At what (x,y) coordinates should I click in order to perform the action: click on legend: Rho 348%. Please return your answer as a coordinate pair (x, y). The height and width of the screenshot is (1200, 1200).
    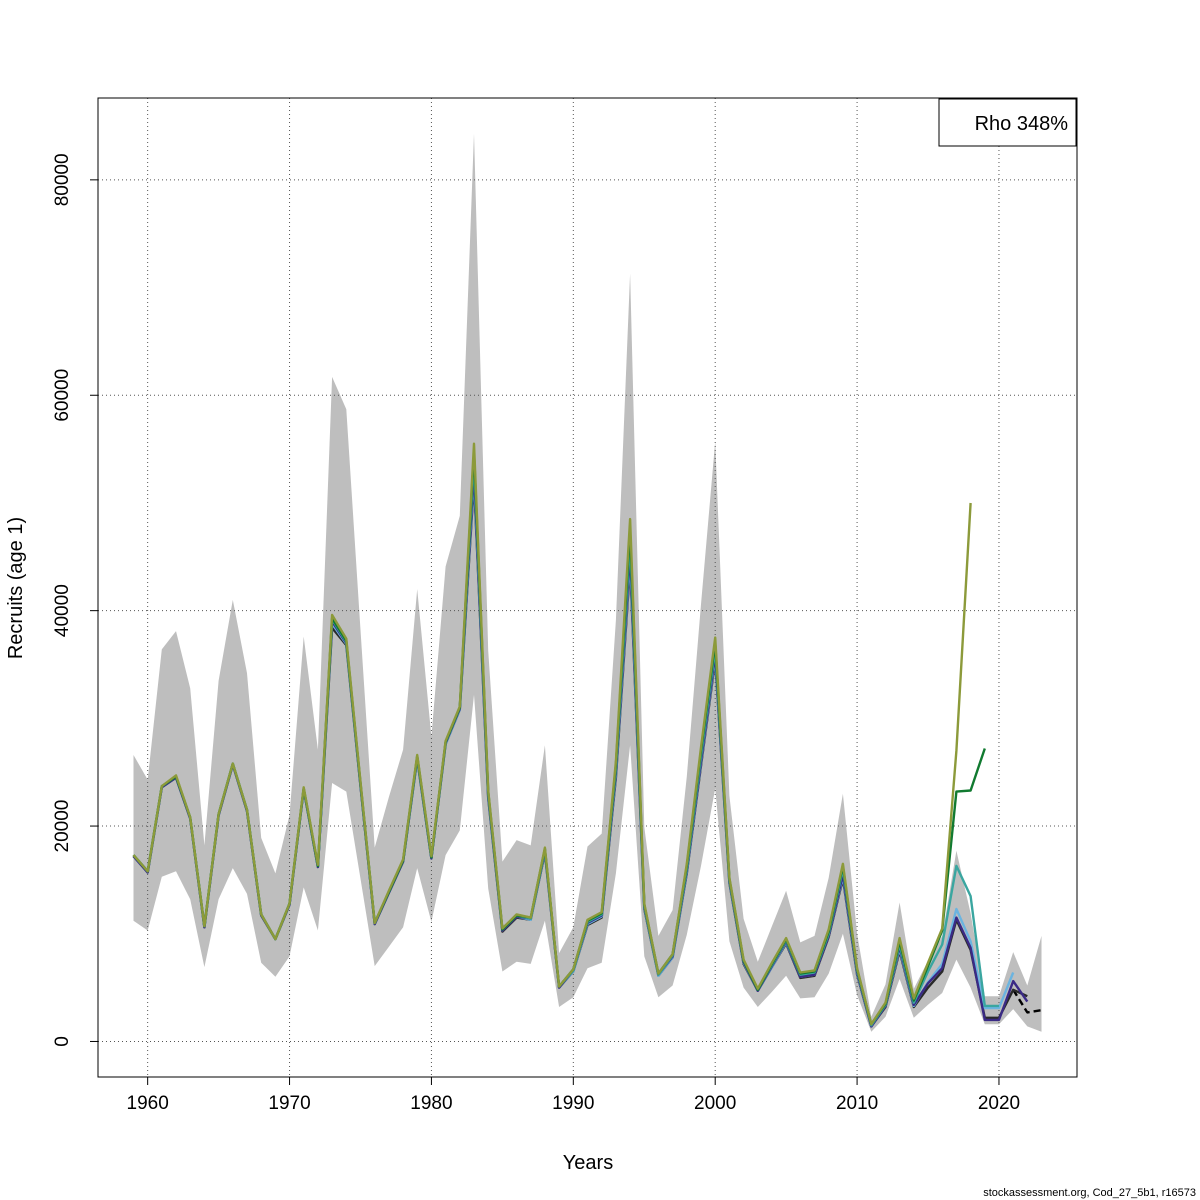
    Looking at the image, I should click on (1007, 122).